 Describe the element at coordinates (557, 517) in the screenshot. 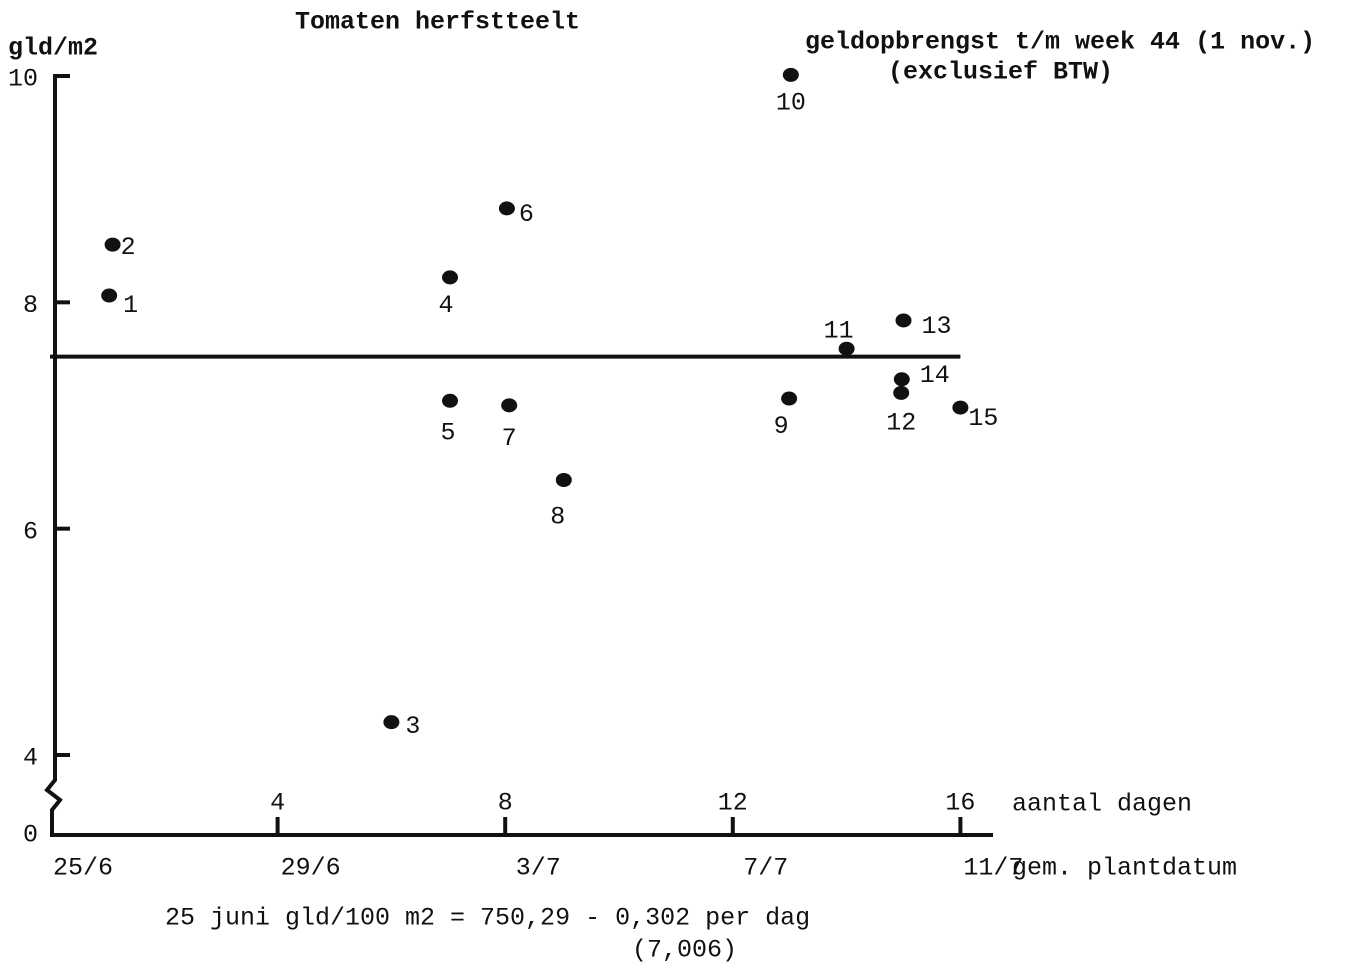

I see `point-label: 8` at that location.